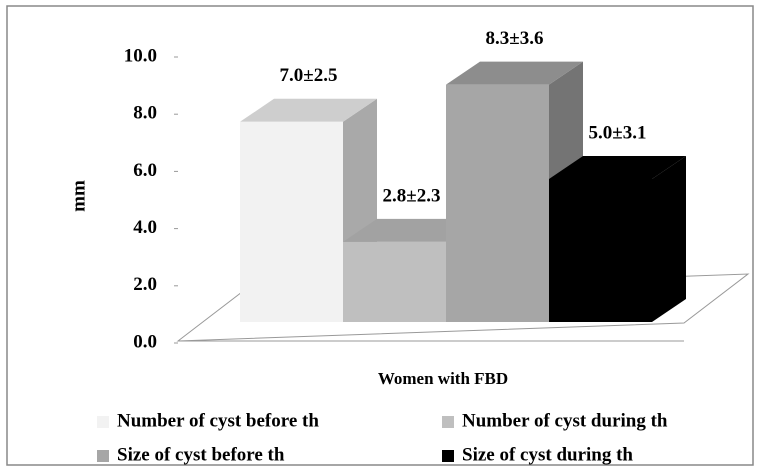 The width and height of the screenshot is (760, 471). What do you see at coordinates (618, 132) in the screenshot?
I see `data-label: 5.0±3.1` at bounding box center [618, 132].